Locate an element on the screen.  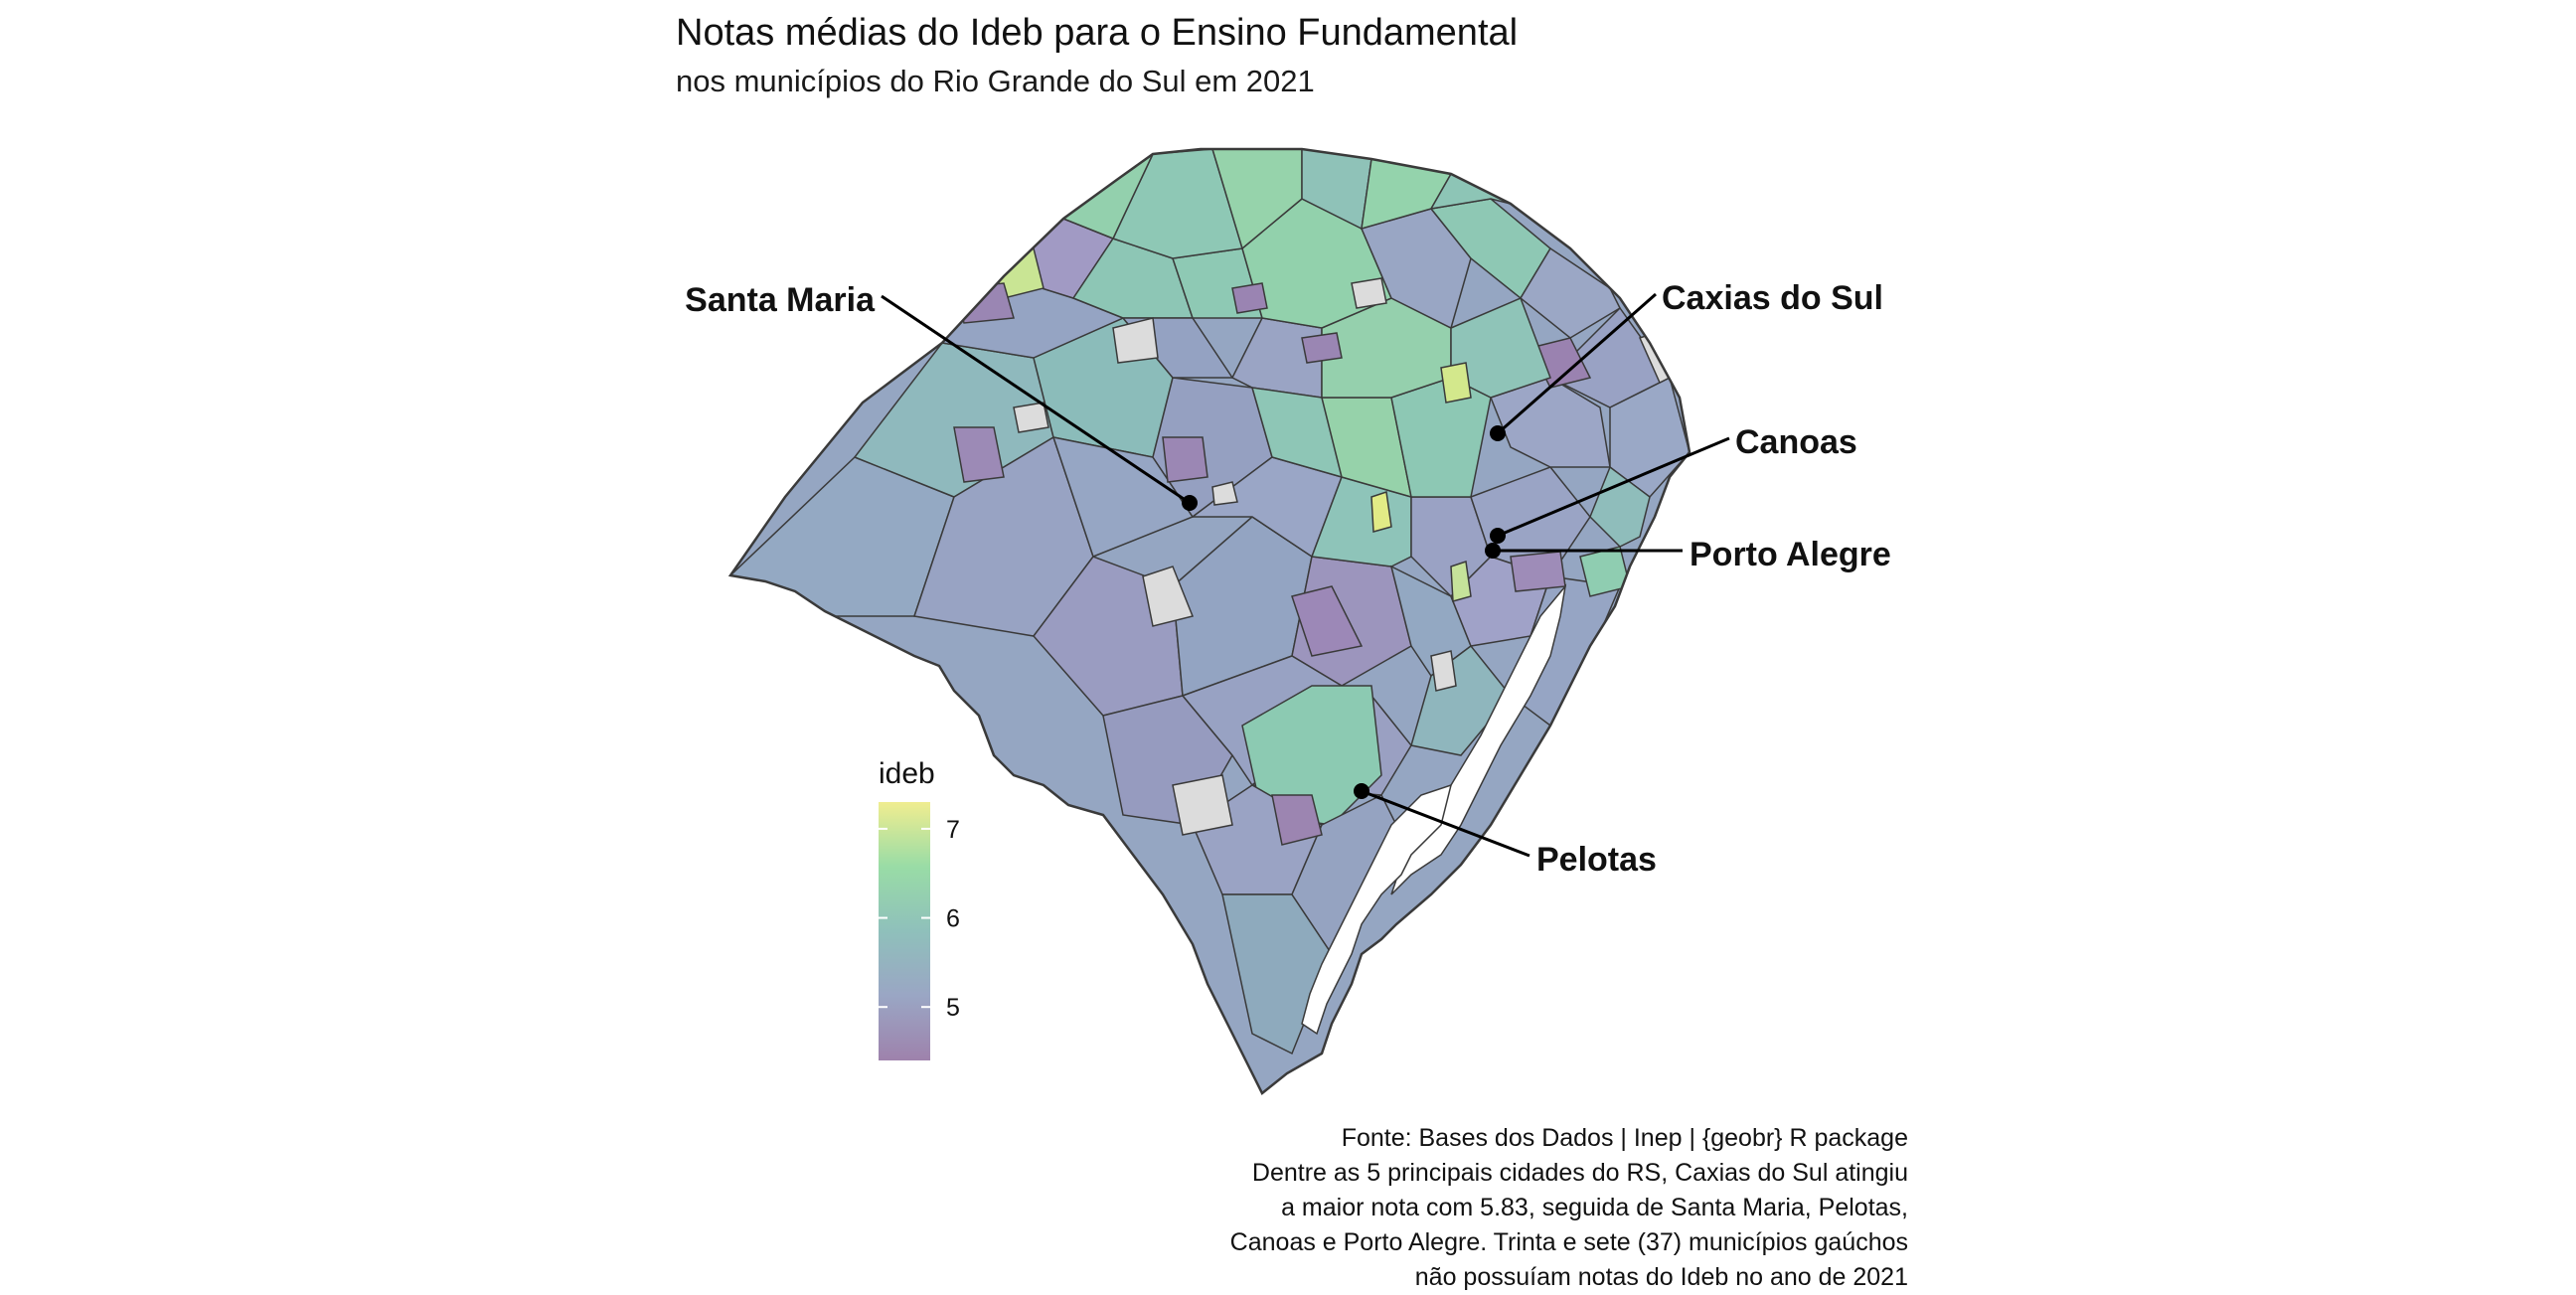
legend-tick-label: 6 is located at coordinates (953, 919).